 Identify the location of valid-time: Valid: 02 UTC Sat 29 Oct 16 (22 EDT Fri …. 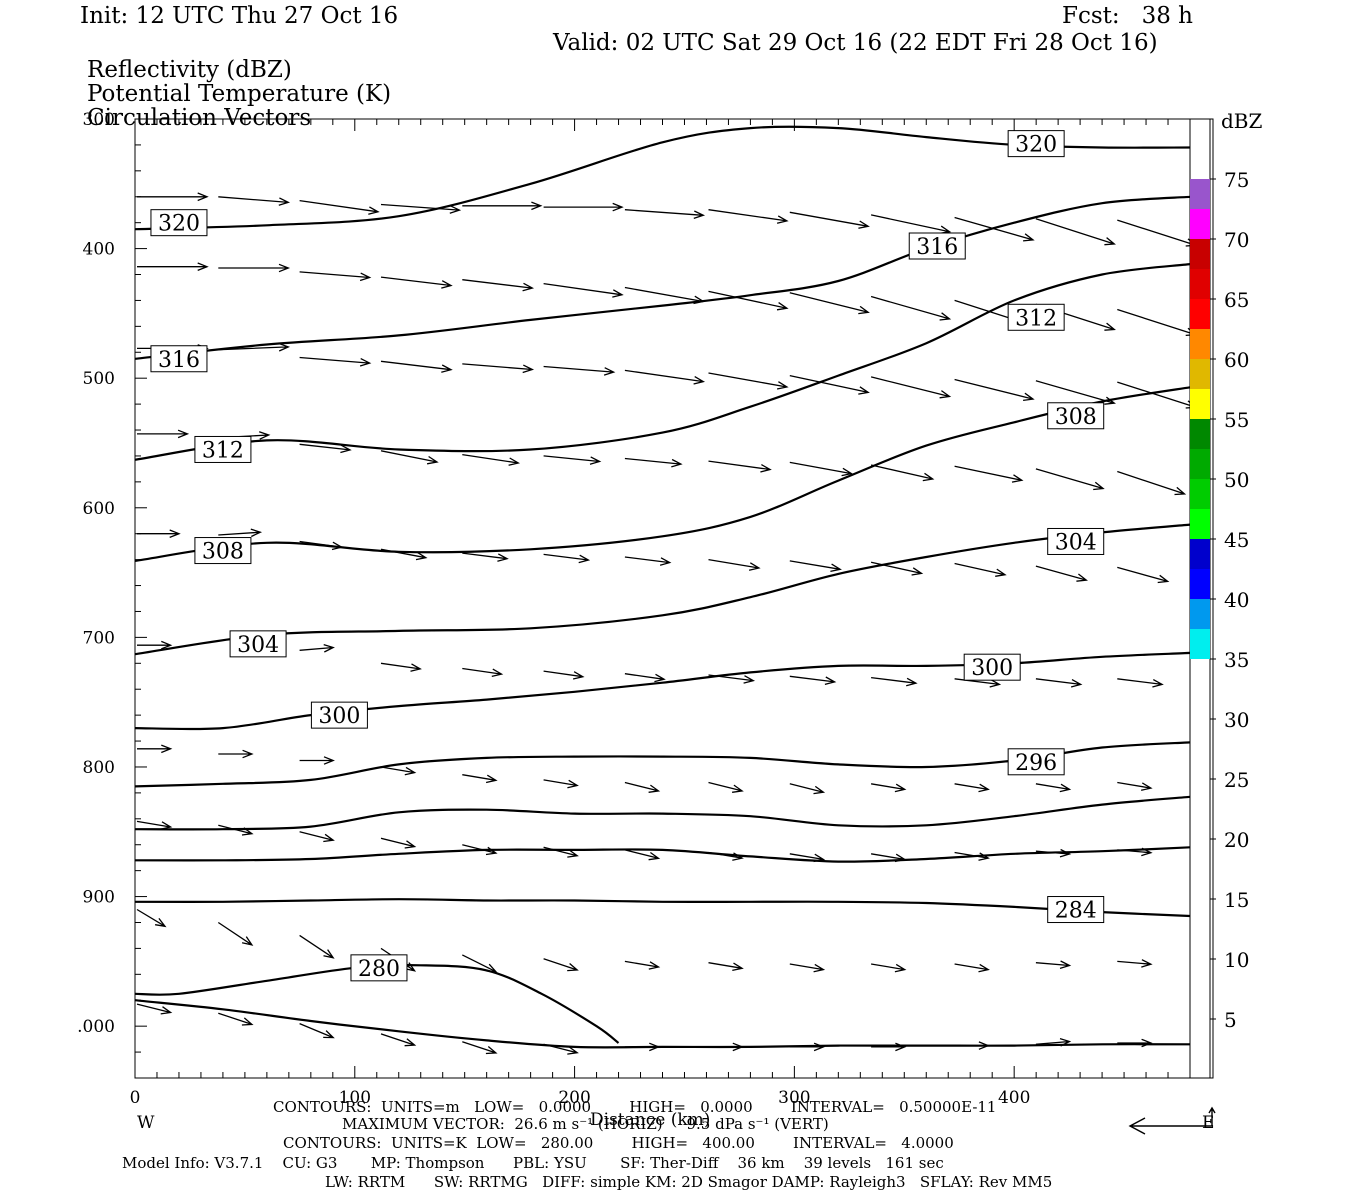
(855, 43).